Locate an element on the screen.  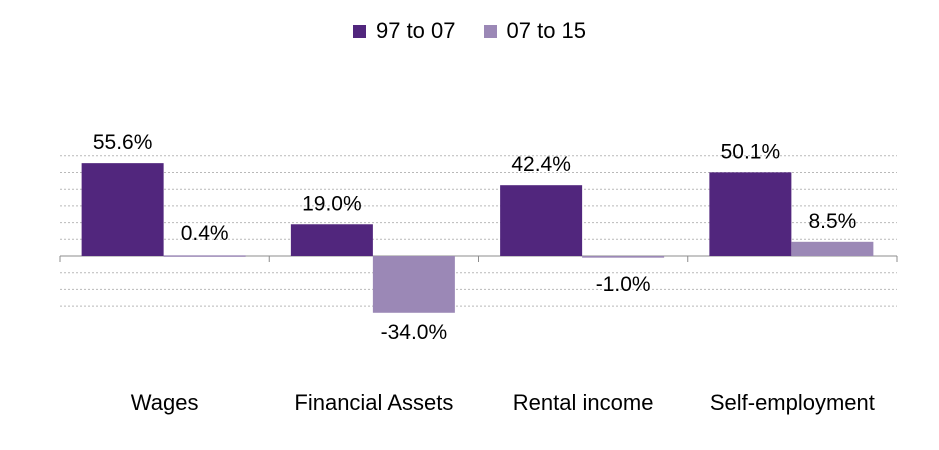
data-label: 42.4% is located at coordinates (541, 164).